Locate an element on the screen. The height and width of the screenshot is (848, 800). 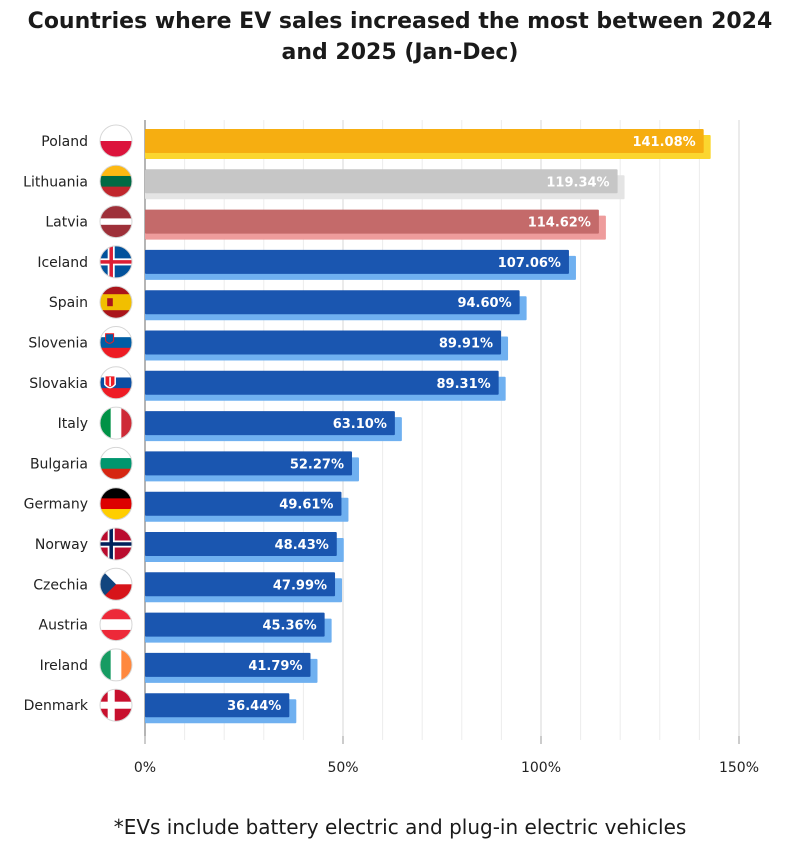
bar-row: 41.79% Ireland is located at coordinates (179, 665).